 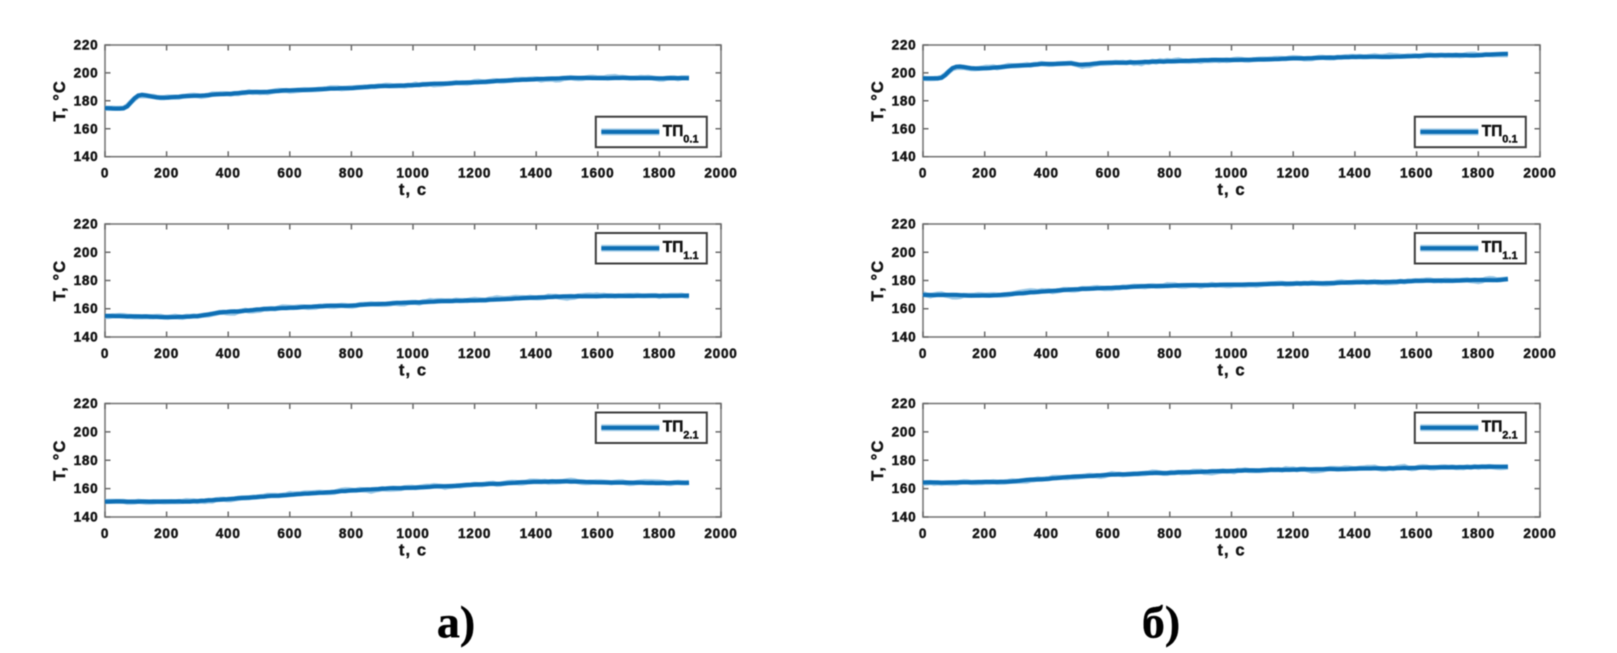 I want to click on svg-text: б), so click(x=1161, y=622).